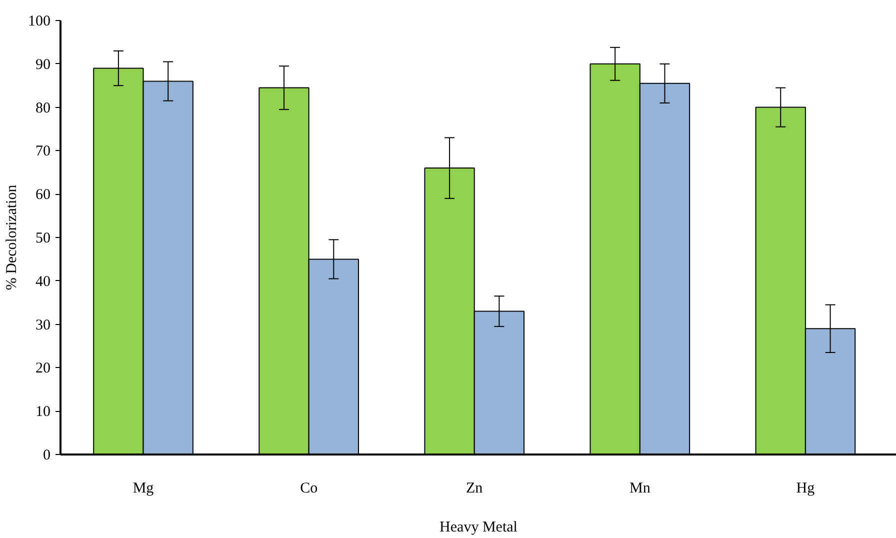  What do you see at coordinates (43, 195) in the screenshot?
I see `y-tick-label: 60` at bounding box center [43, 195].